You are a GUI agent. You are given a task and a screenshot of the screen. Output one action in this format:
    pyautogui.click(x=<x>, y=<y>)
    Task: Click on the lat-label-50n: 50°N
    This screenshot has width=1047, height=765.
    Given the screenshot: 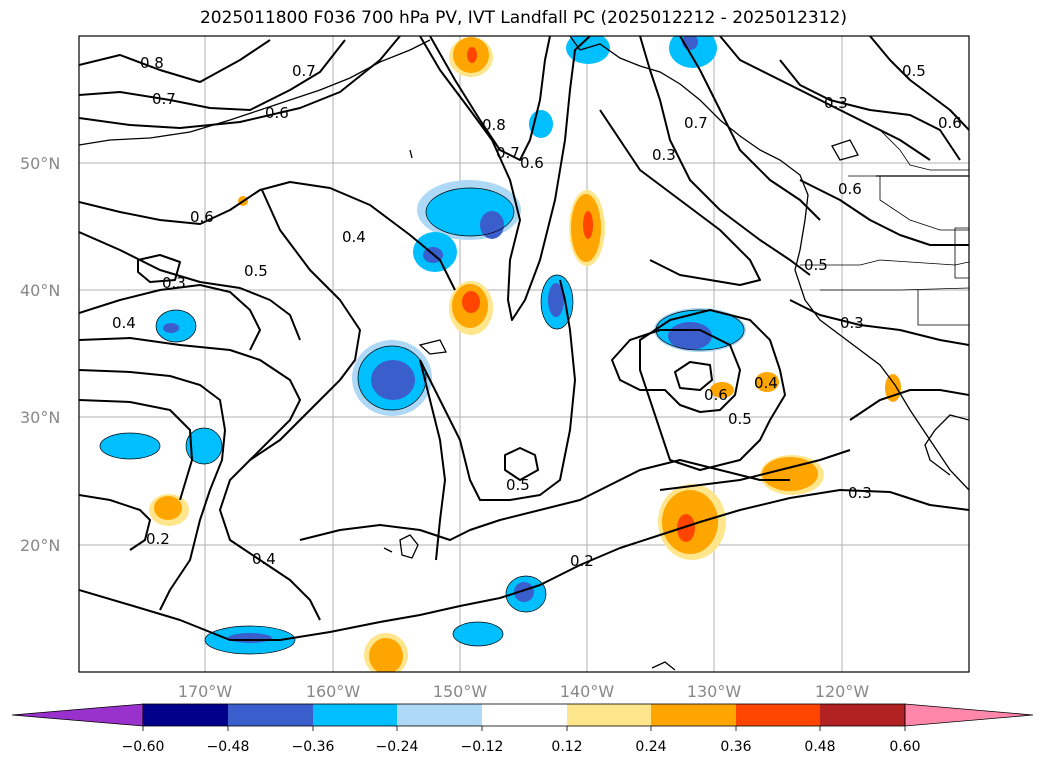 What is the action you would take?
    pyautogui.click(x=40, y=163)
    